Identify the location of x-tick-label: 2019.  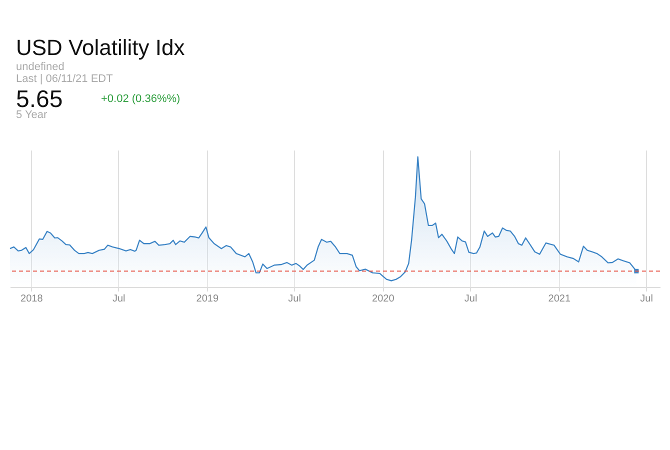
(207, 299).